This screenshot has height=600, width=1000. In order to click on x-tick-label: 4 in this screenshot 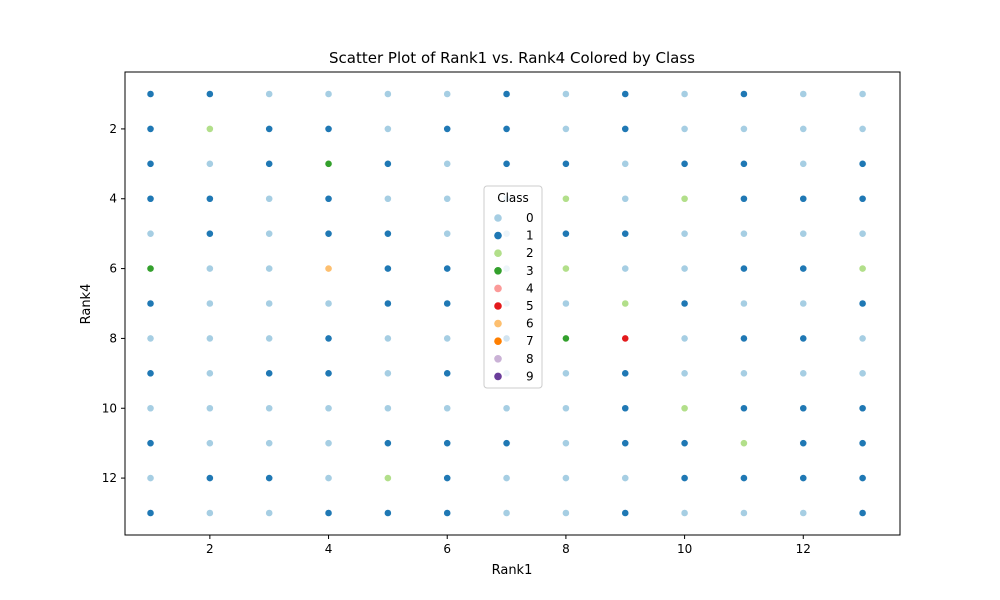, I will do `click(329, 549)`.